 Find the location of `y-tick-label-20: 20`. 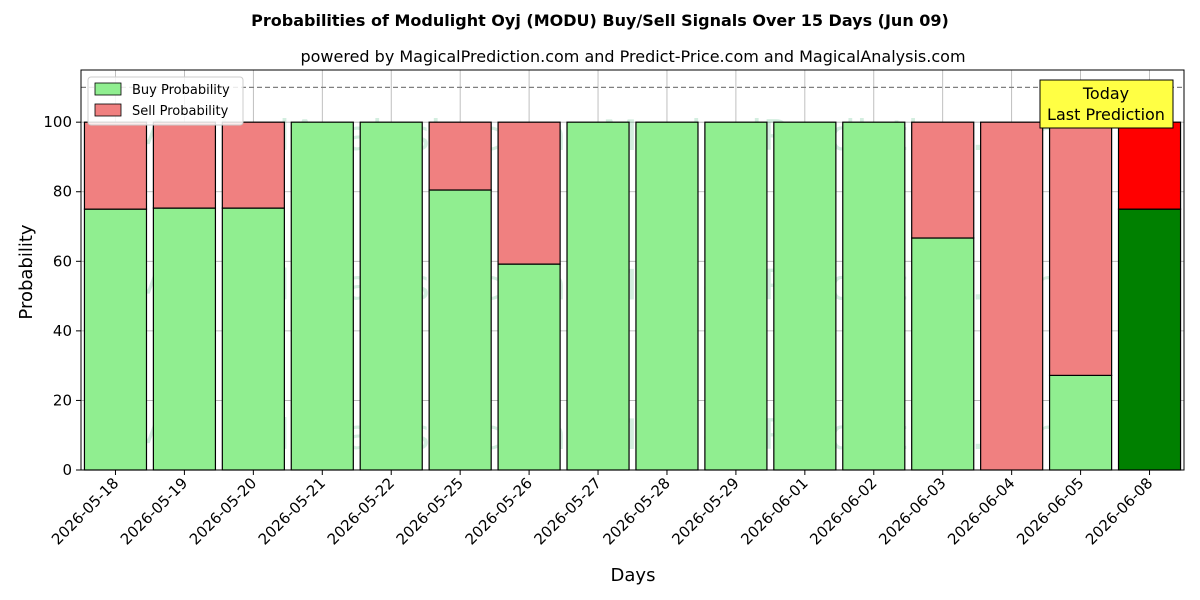

y-tick-label-20: 20 is located at coordinates (62, 400).